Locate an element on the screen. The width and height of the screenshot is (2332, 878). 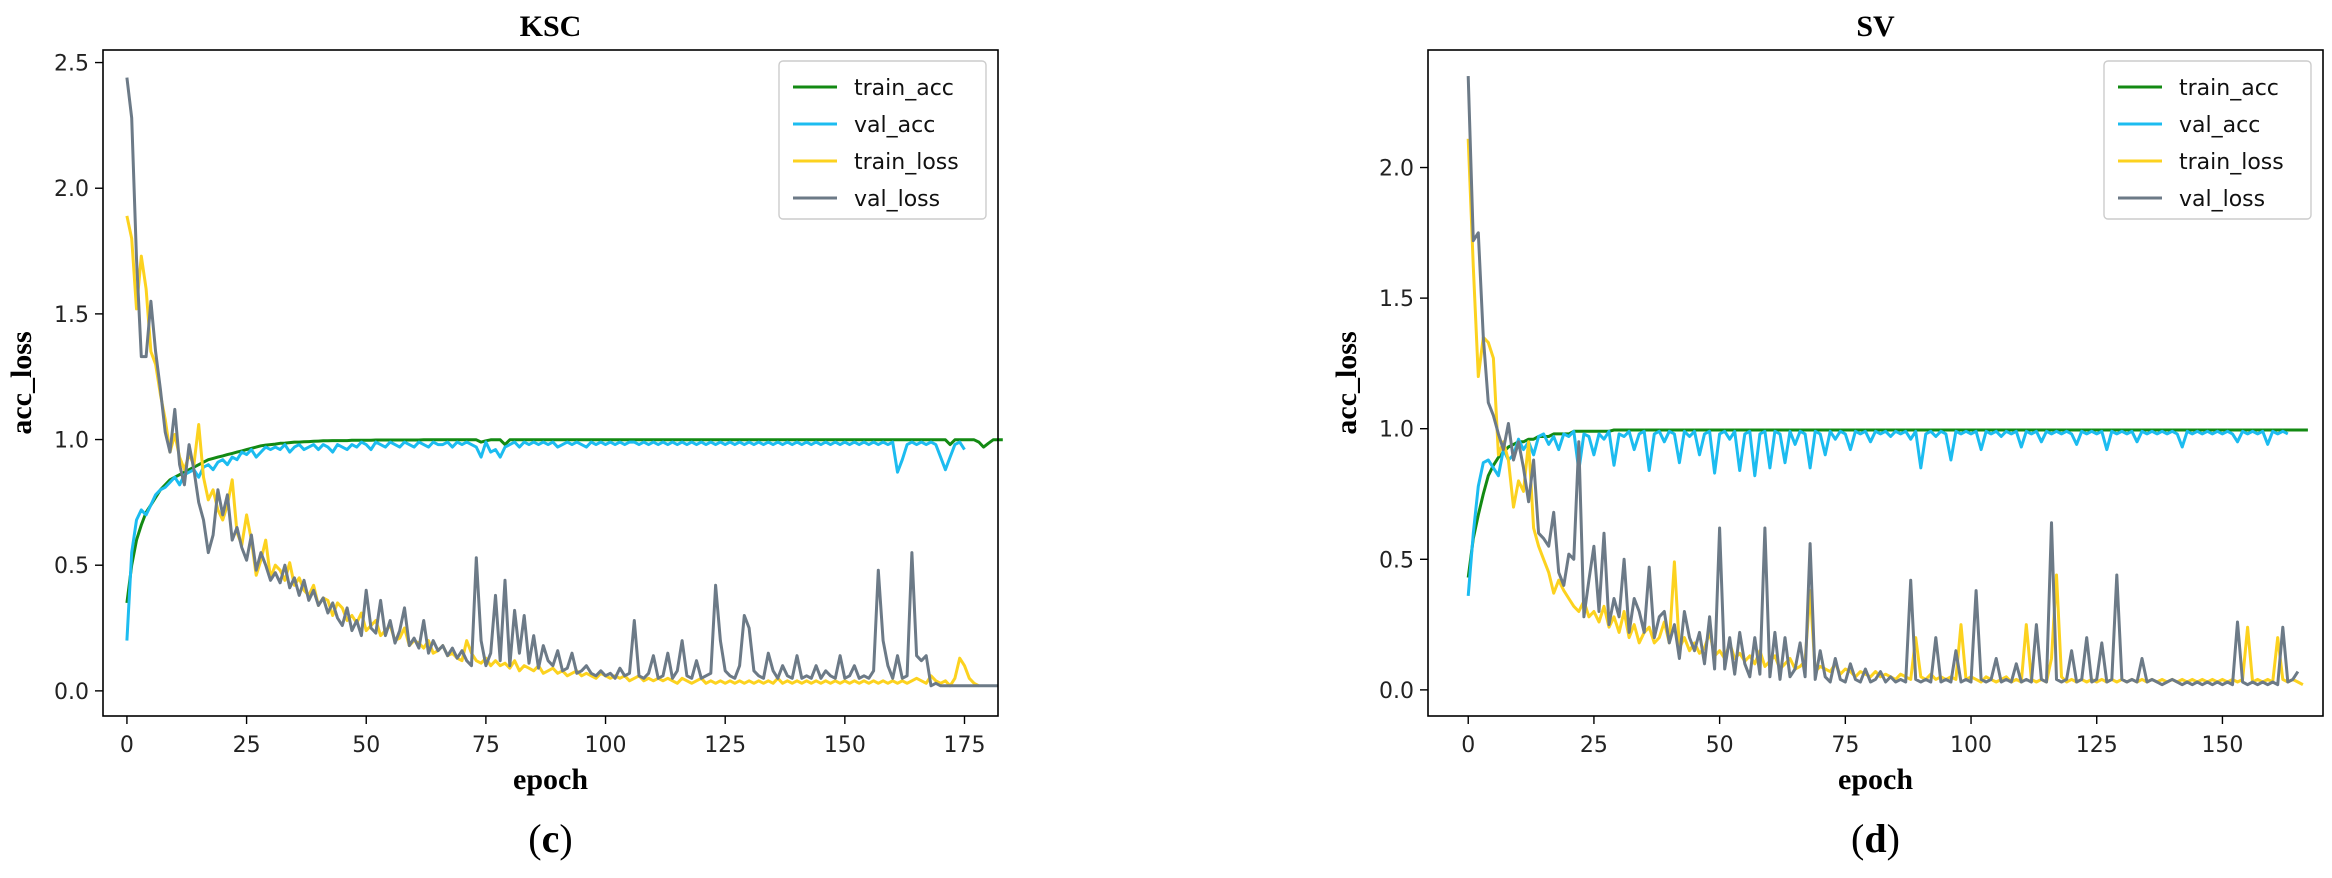
panel-caption: (c) is located at coordinates (550, 838).